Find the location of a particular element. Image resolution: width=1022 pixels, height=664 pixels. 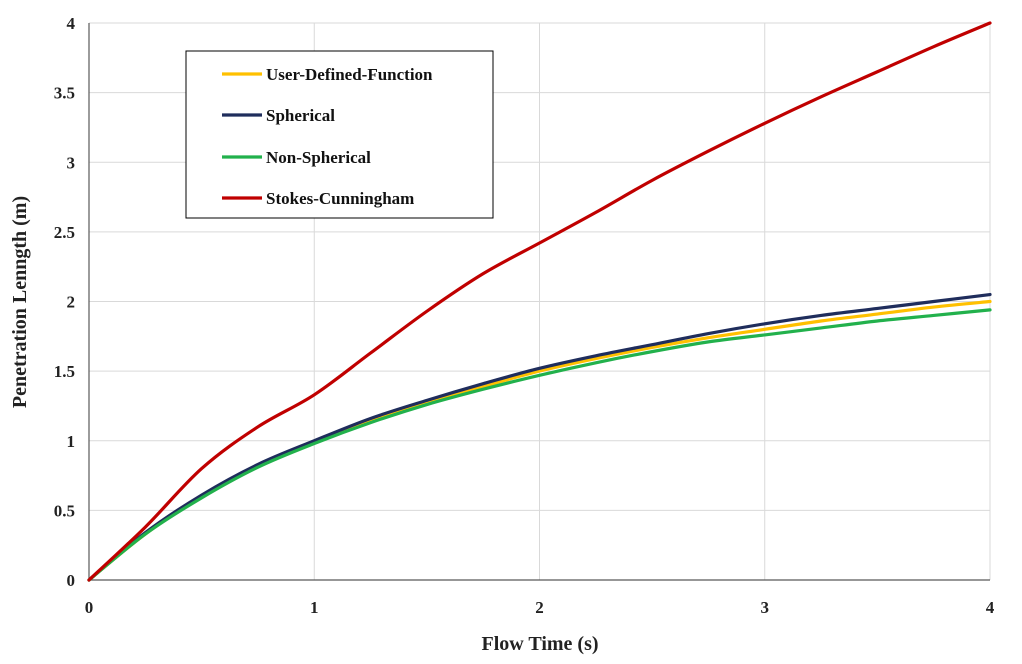

x-axis-title: Flow Time (s) is located at coordinates (539, 644).